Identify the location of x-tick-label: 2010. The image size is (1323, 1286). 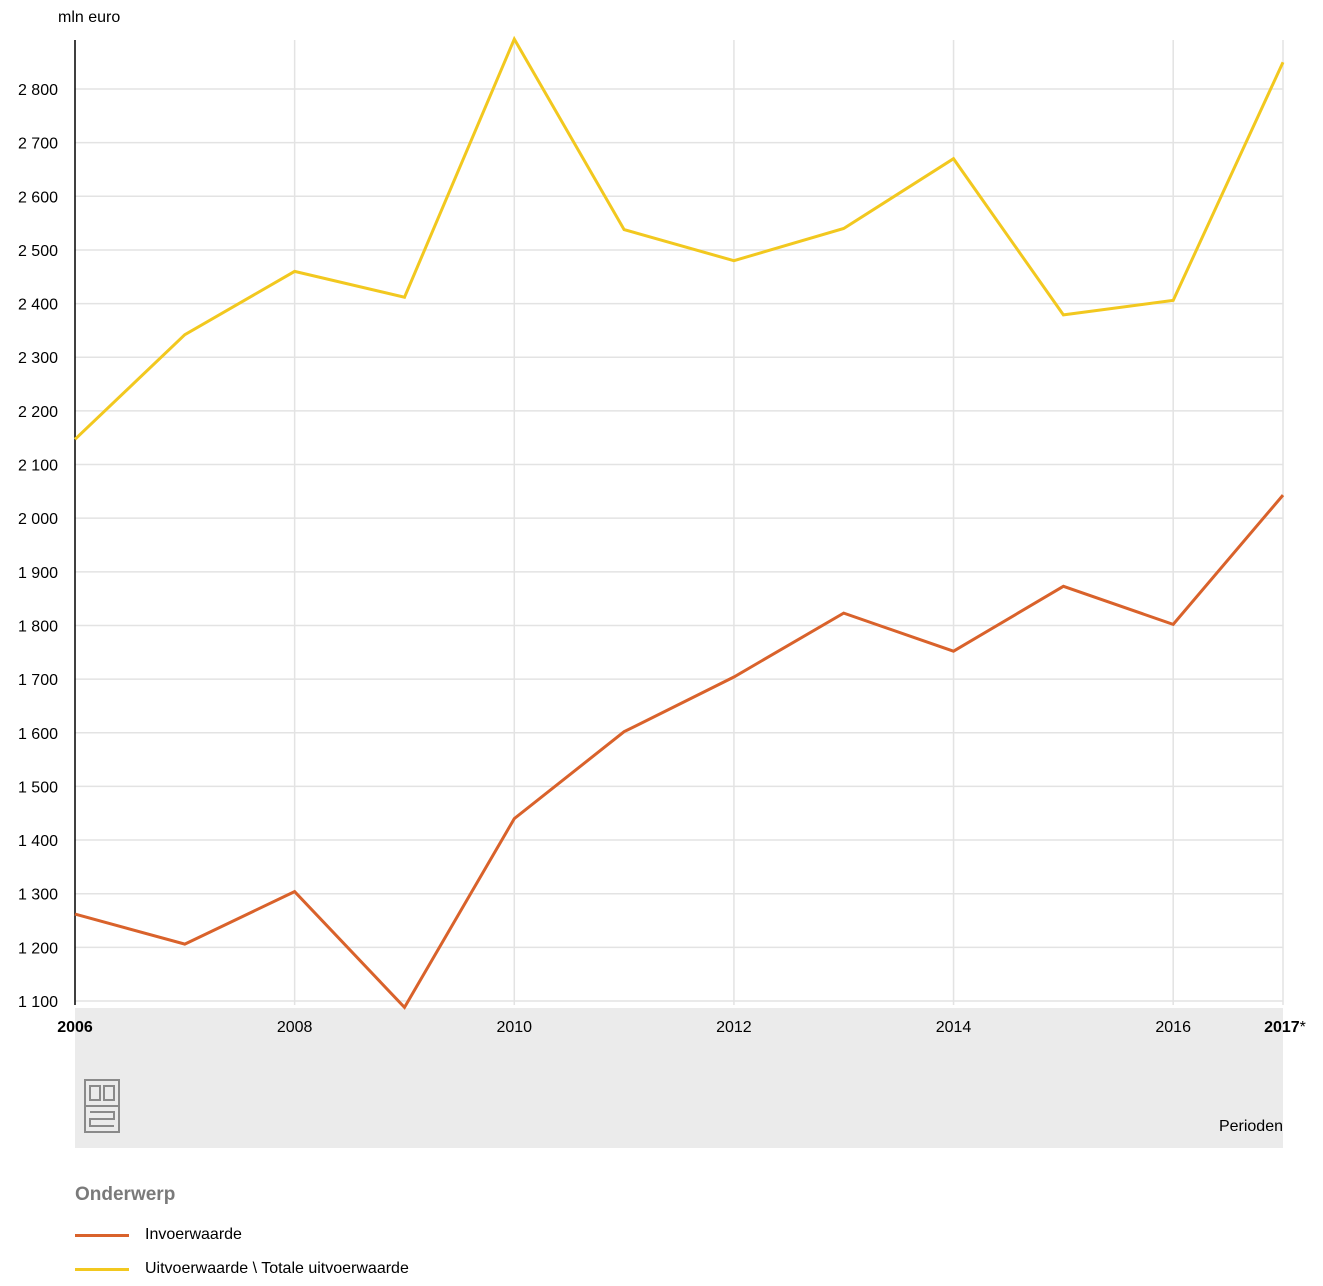
(514, 1027).